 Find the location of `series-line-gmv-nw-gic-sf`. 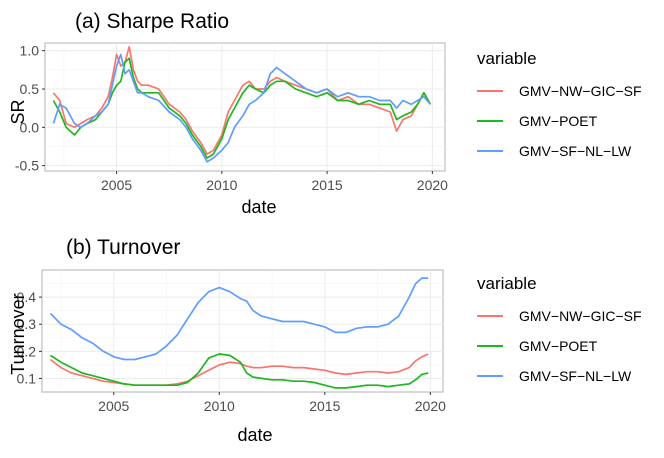

series-line-gmv-nw-gic-sf is located at coordinates (242, 100).